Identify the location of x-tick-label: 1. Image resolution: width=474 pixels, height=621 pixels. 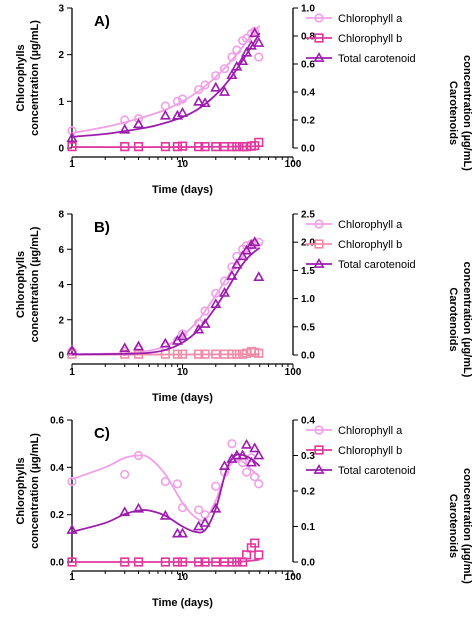
(72, 577).